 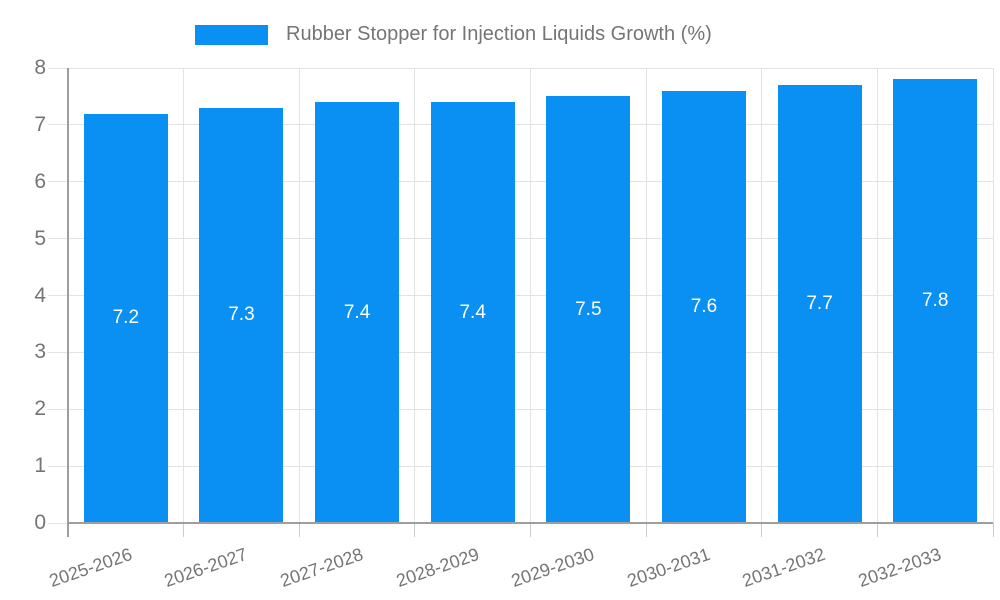 What do you see at coordinates (206, 567) in the screenshot?
I see `x-tick-label: 2026-2027` at bounding box center [206, 567].